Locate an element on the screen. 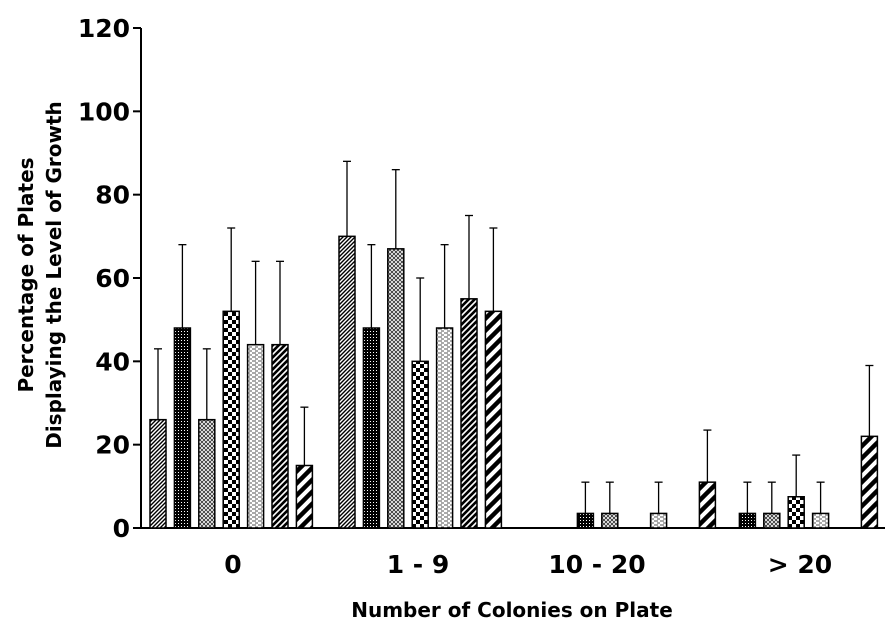 The width and height of the screenshot is (885, 627). y-tick-label: 80 is located at coordinates (112, 195).